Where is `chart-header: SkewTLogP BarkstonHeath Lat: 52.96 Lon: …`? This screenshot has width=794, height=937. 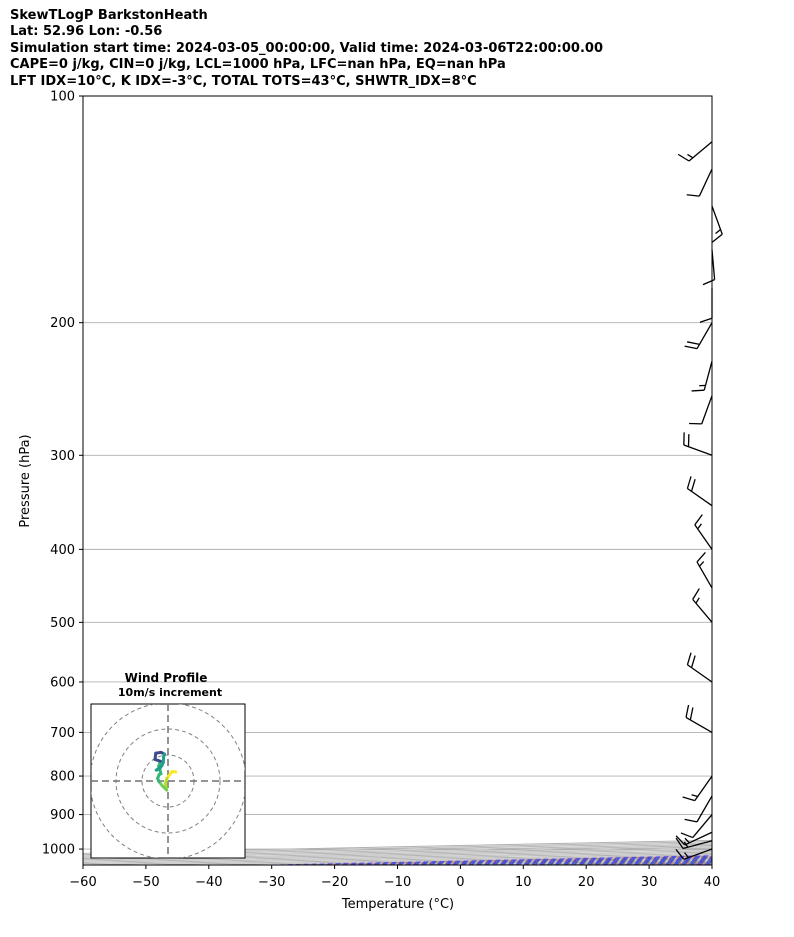
chart-header: SkewTLogP BarkstonHeath Lat: 52.96 Lon: … is located at coordinates (400, 49).